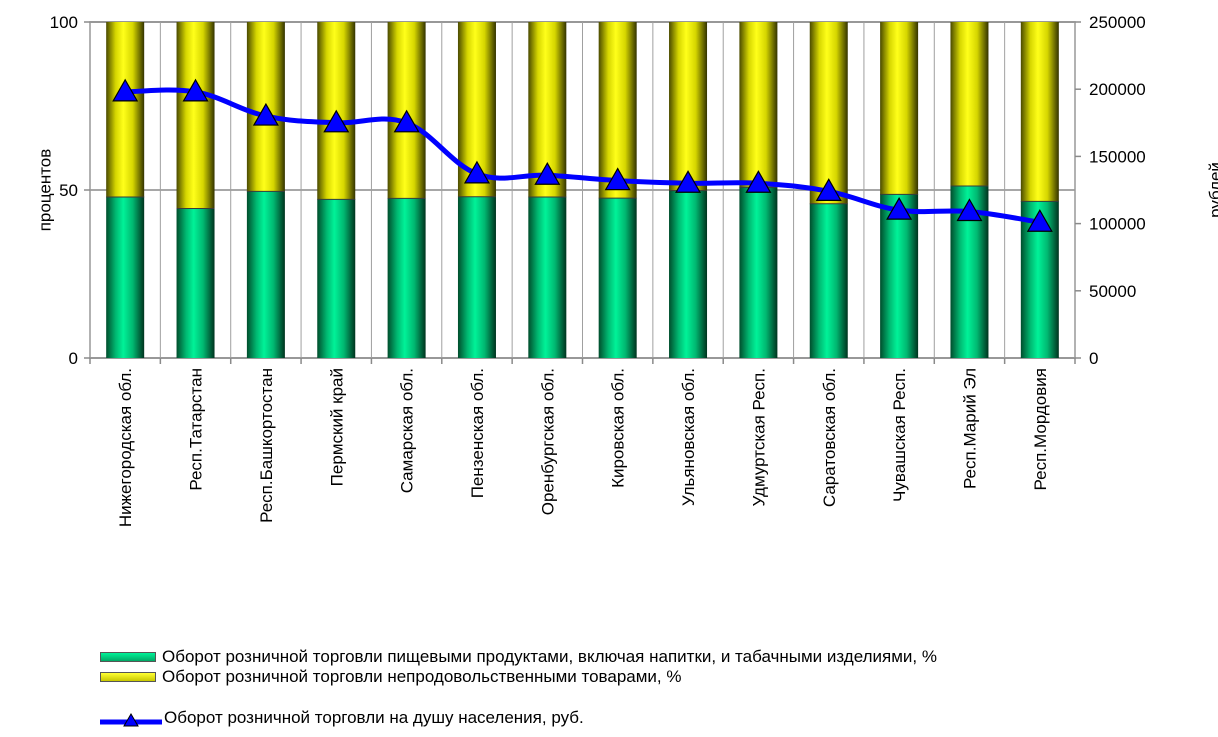  I want to click on x-category-label: Кировская обл., so click(618, 428).